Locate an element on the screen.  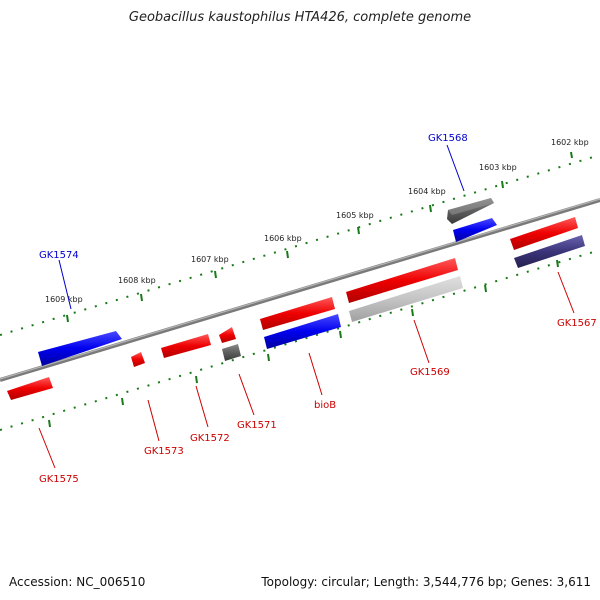
gene-label-bioB: bioB is located at coordinates (325, 405).